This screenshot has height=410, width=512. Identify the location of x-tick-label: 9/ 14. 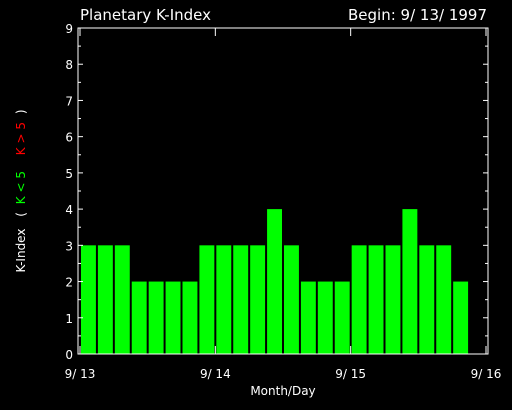
(215, 374).